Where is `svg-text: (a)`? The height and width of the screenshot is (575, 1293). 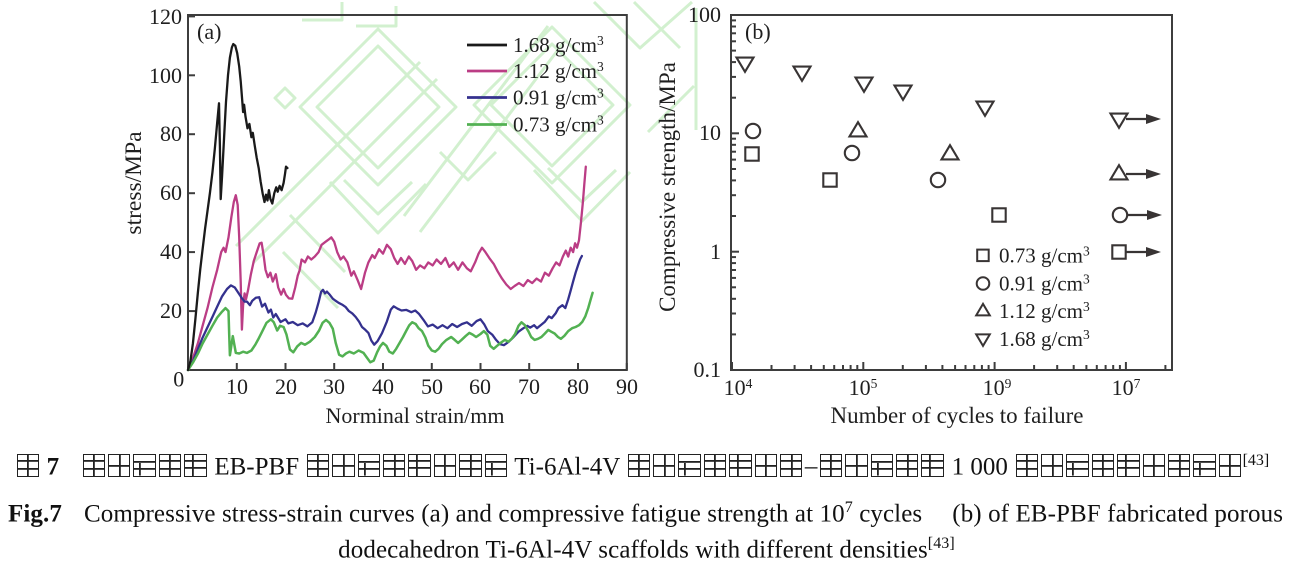 svg-text: (a) is located at coordinates (209, 31).